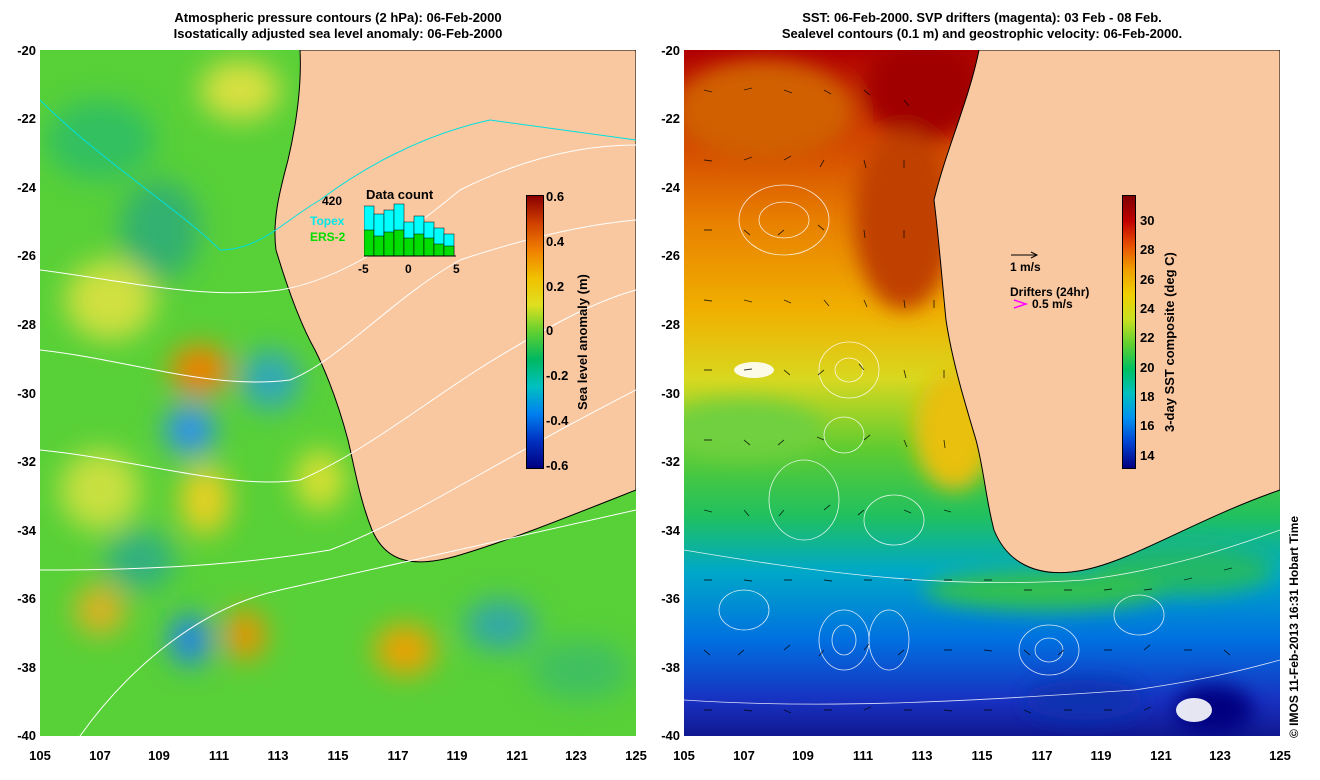 This screenshot has height=780, width=1320. I want to click on inset-xtick: 0, so click(408, 269).